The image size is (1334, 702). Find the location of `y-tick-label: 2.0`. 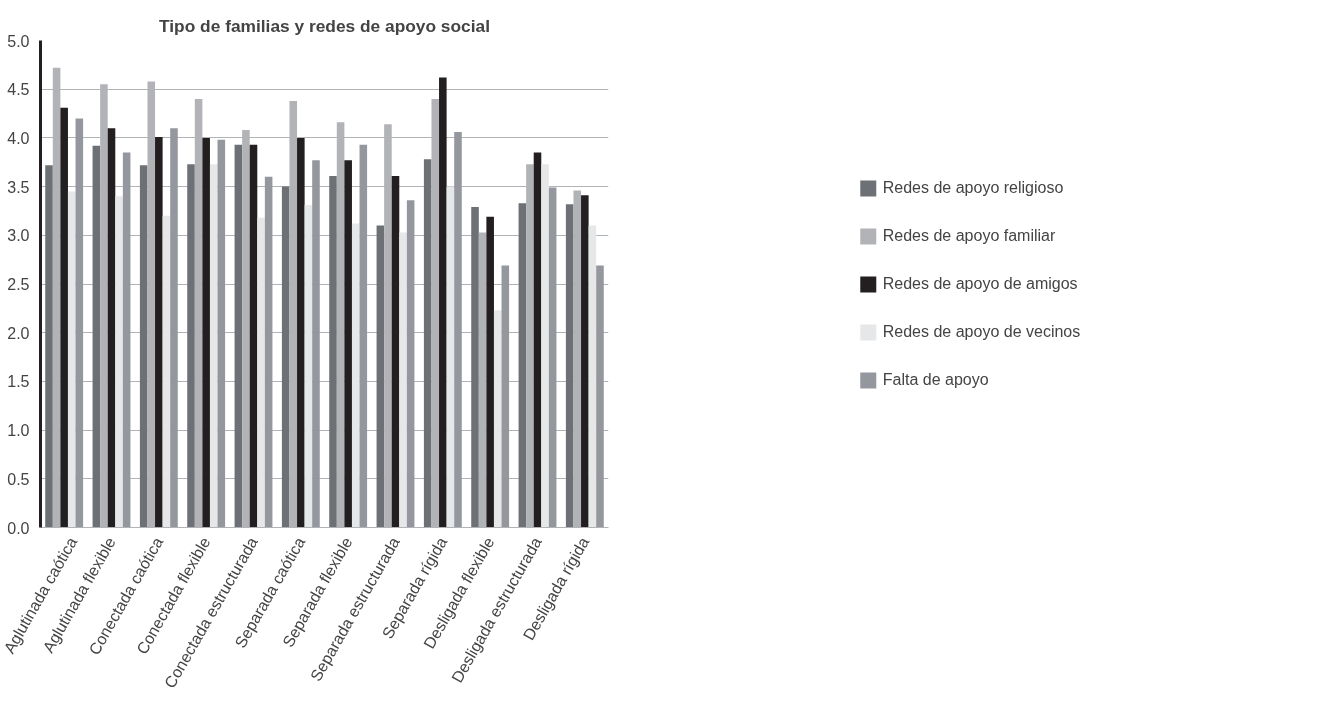

y-tick-label: 2.0 is located at coordinates (18, 333).